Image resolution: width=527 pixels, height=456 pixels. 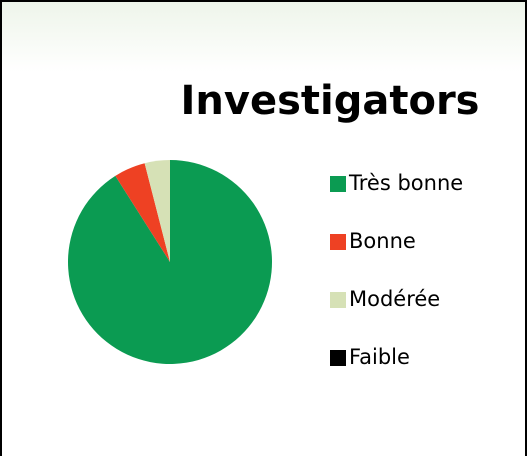 I want to click on legend-label: Modérée, so click(x=394, y=299).